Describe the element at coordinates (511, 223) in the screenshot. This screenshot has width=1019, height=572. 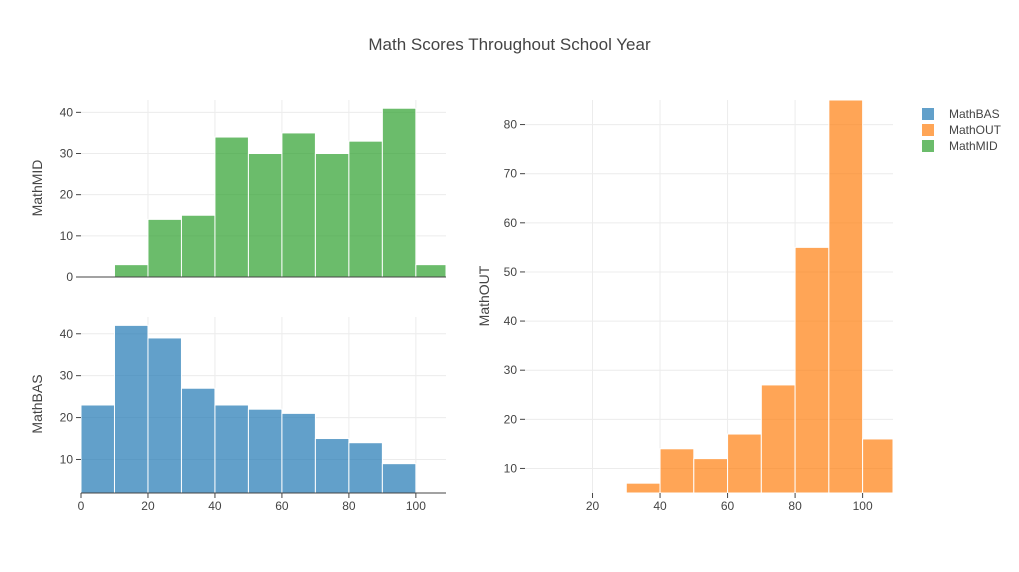
I see `y-tick-label: 60` at that location.